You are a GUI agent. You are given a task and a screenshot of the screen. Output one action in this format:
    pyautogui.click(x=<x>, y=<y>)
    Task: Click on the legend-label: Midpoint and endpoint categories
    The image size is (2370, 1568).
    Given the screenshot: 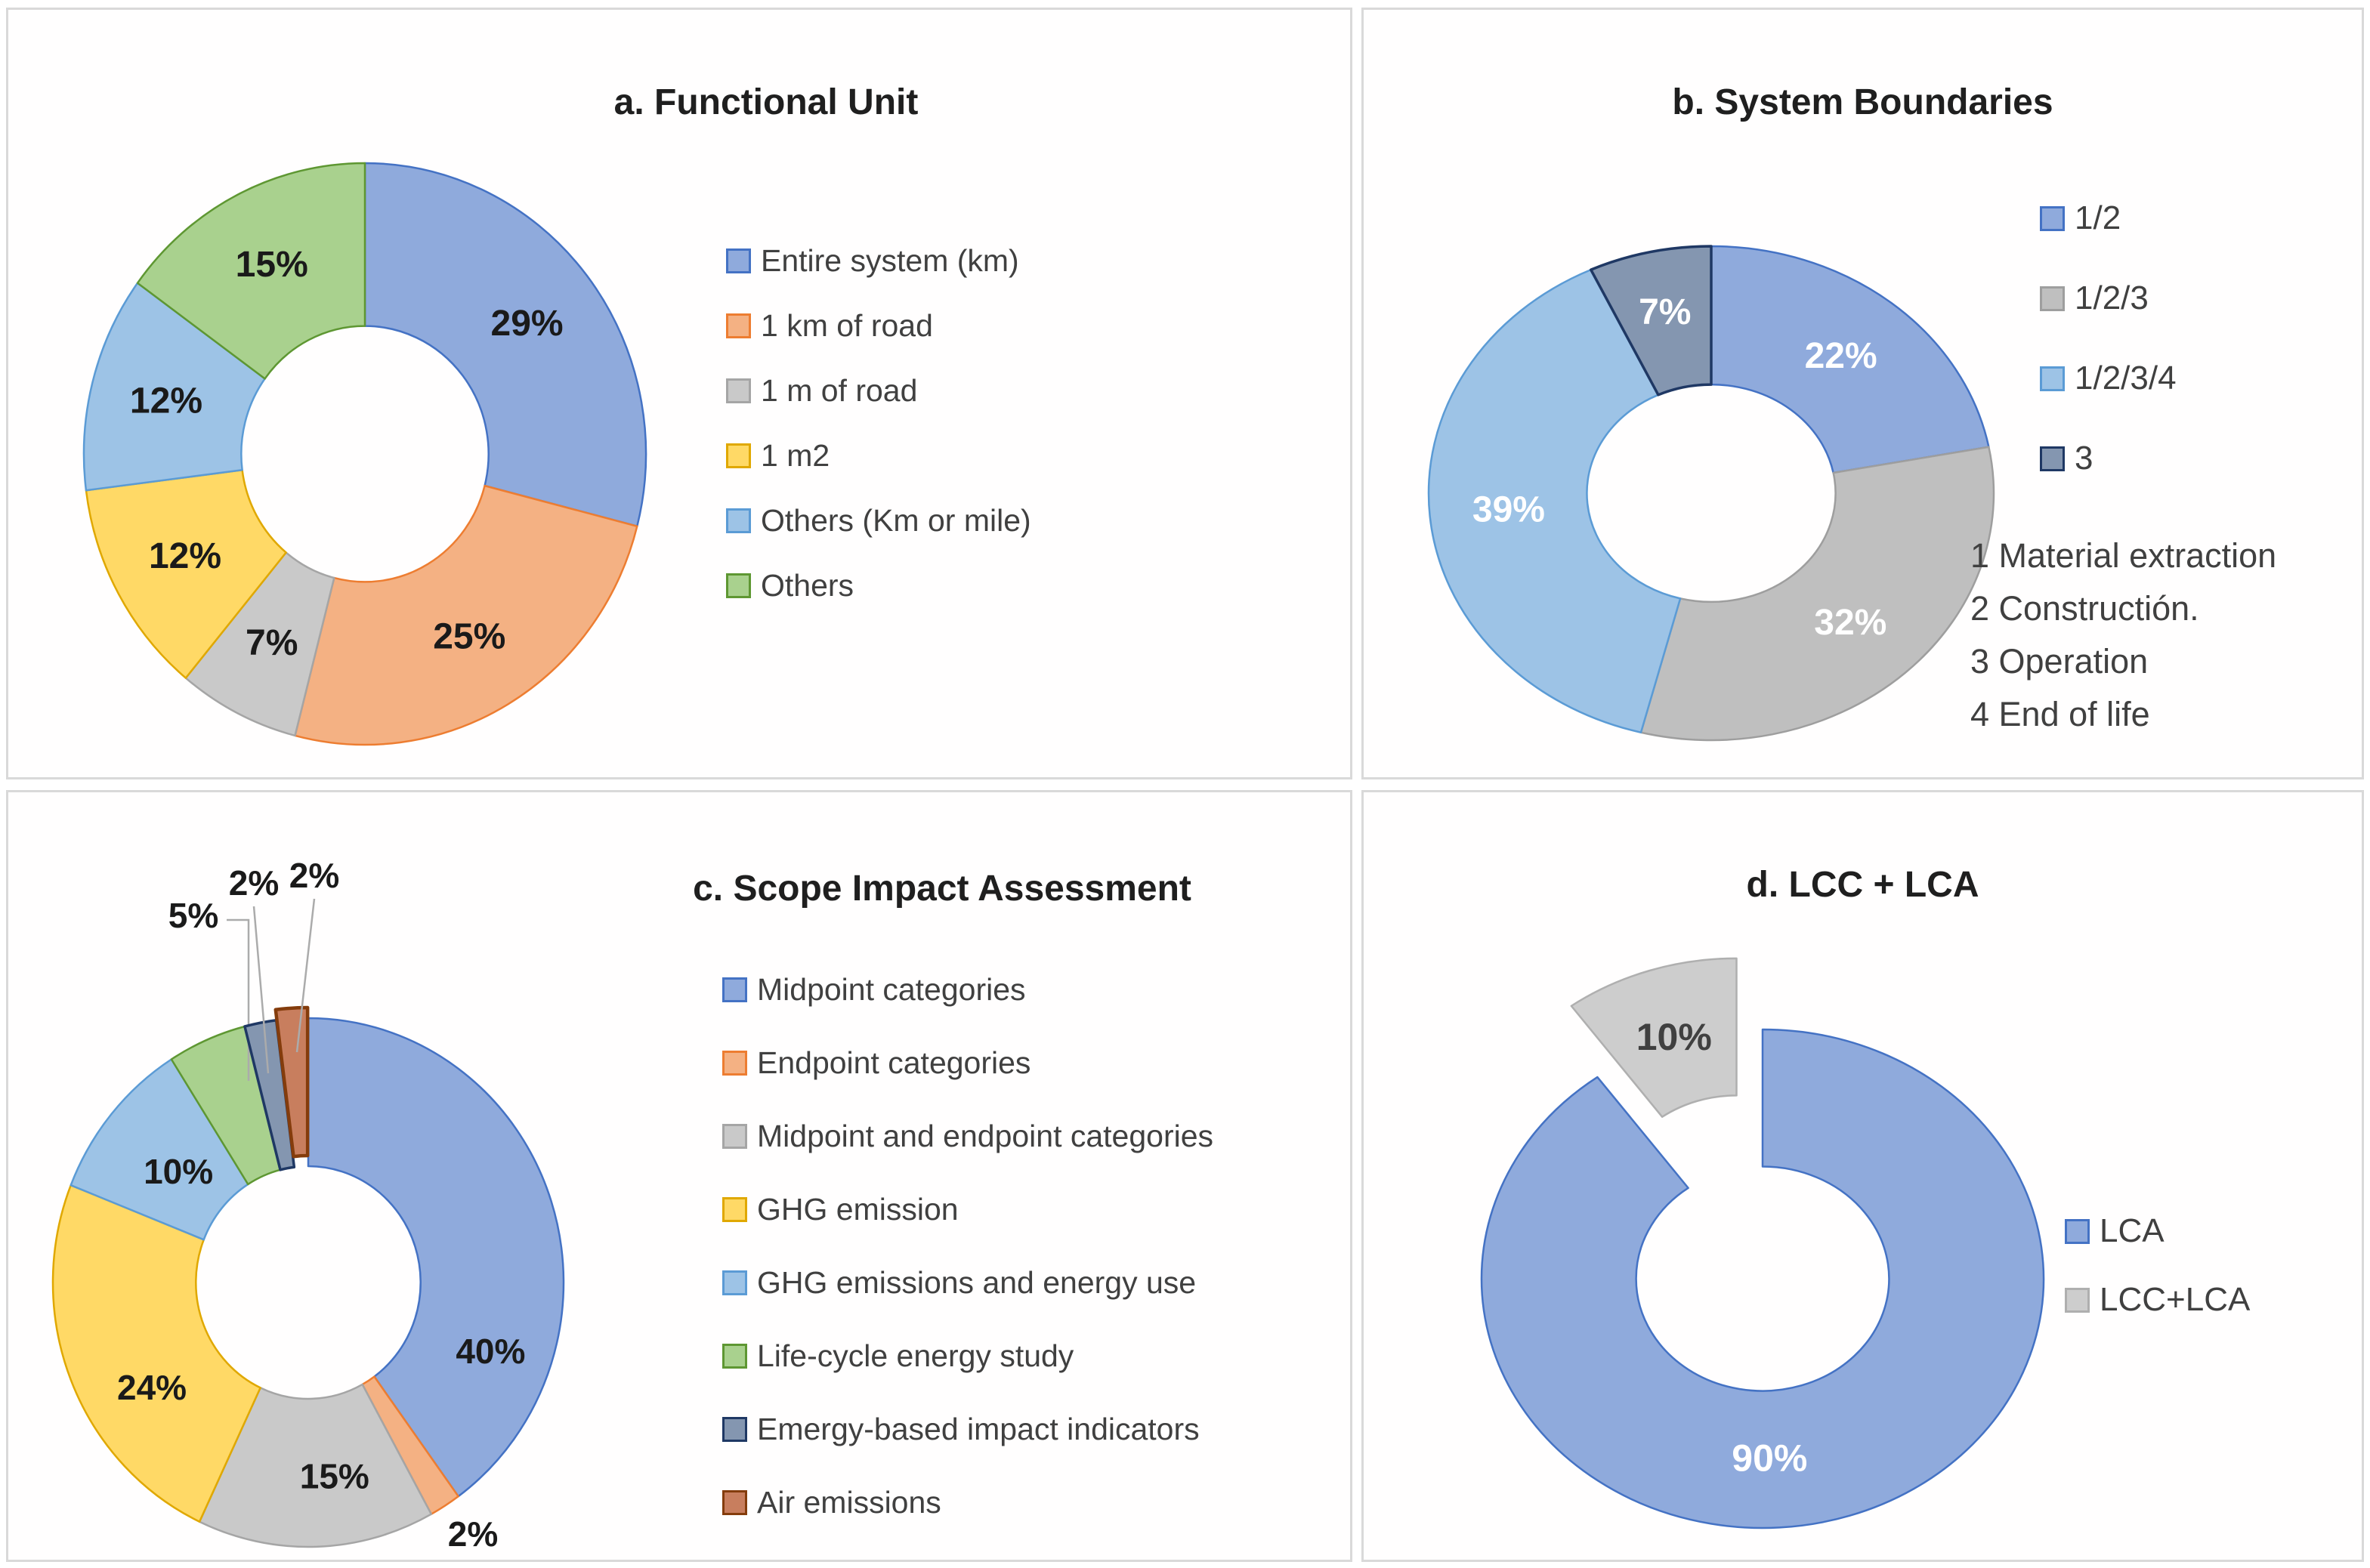 What is the action you would take?
    pyautogui.click(x=985, y=1135)
    